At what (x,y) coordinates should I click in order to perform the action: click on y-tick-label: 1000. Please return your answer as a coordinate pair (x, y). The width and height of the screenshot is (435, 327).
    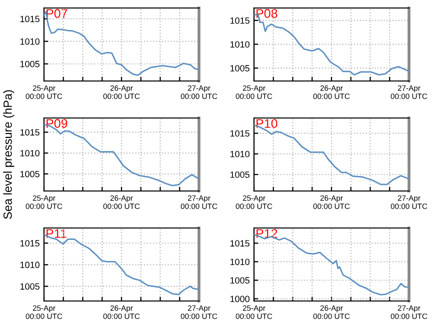
    Looking at the image, I should click on (240, 299).